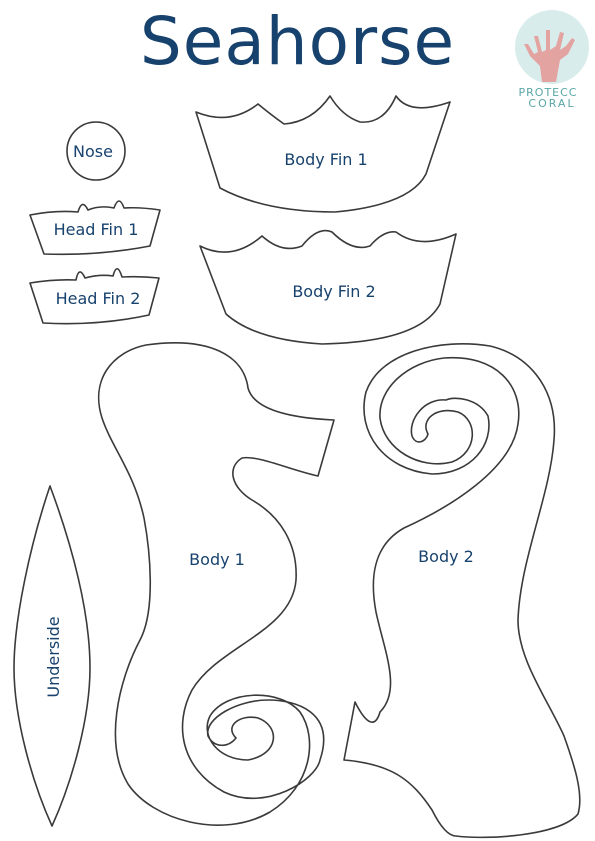 Image resolution: width=595 pixels, height=841 pixels. What do you see at coordinates (548, 92) in the screenshot?
I see `logo-text-line1: PROTECC` at bounding box center [548, 92].